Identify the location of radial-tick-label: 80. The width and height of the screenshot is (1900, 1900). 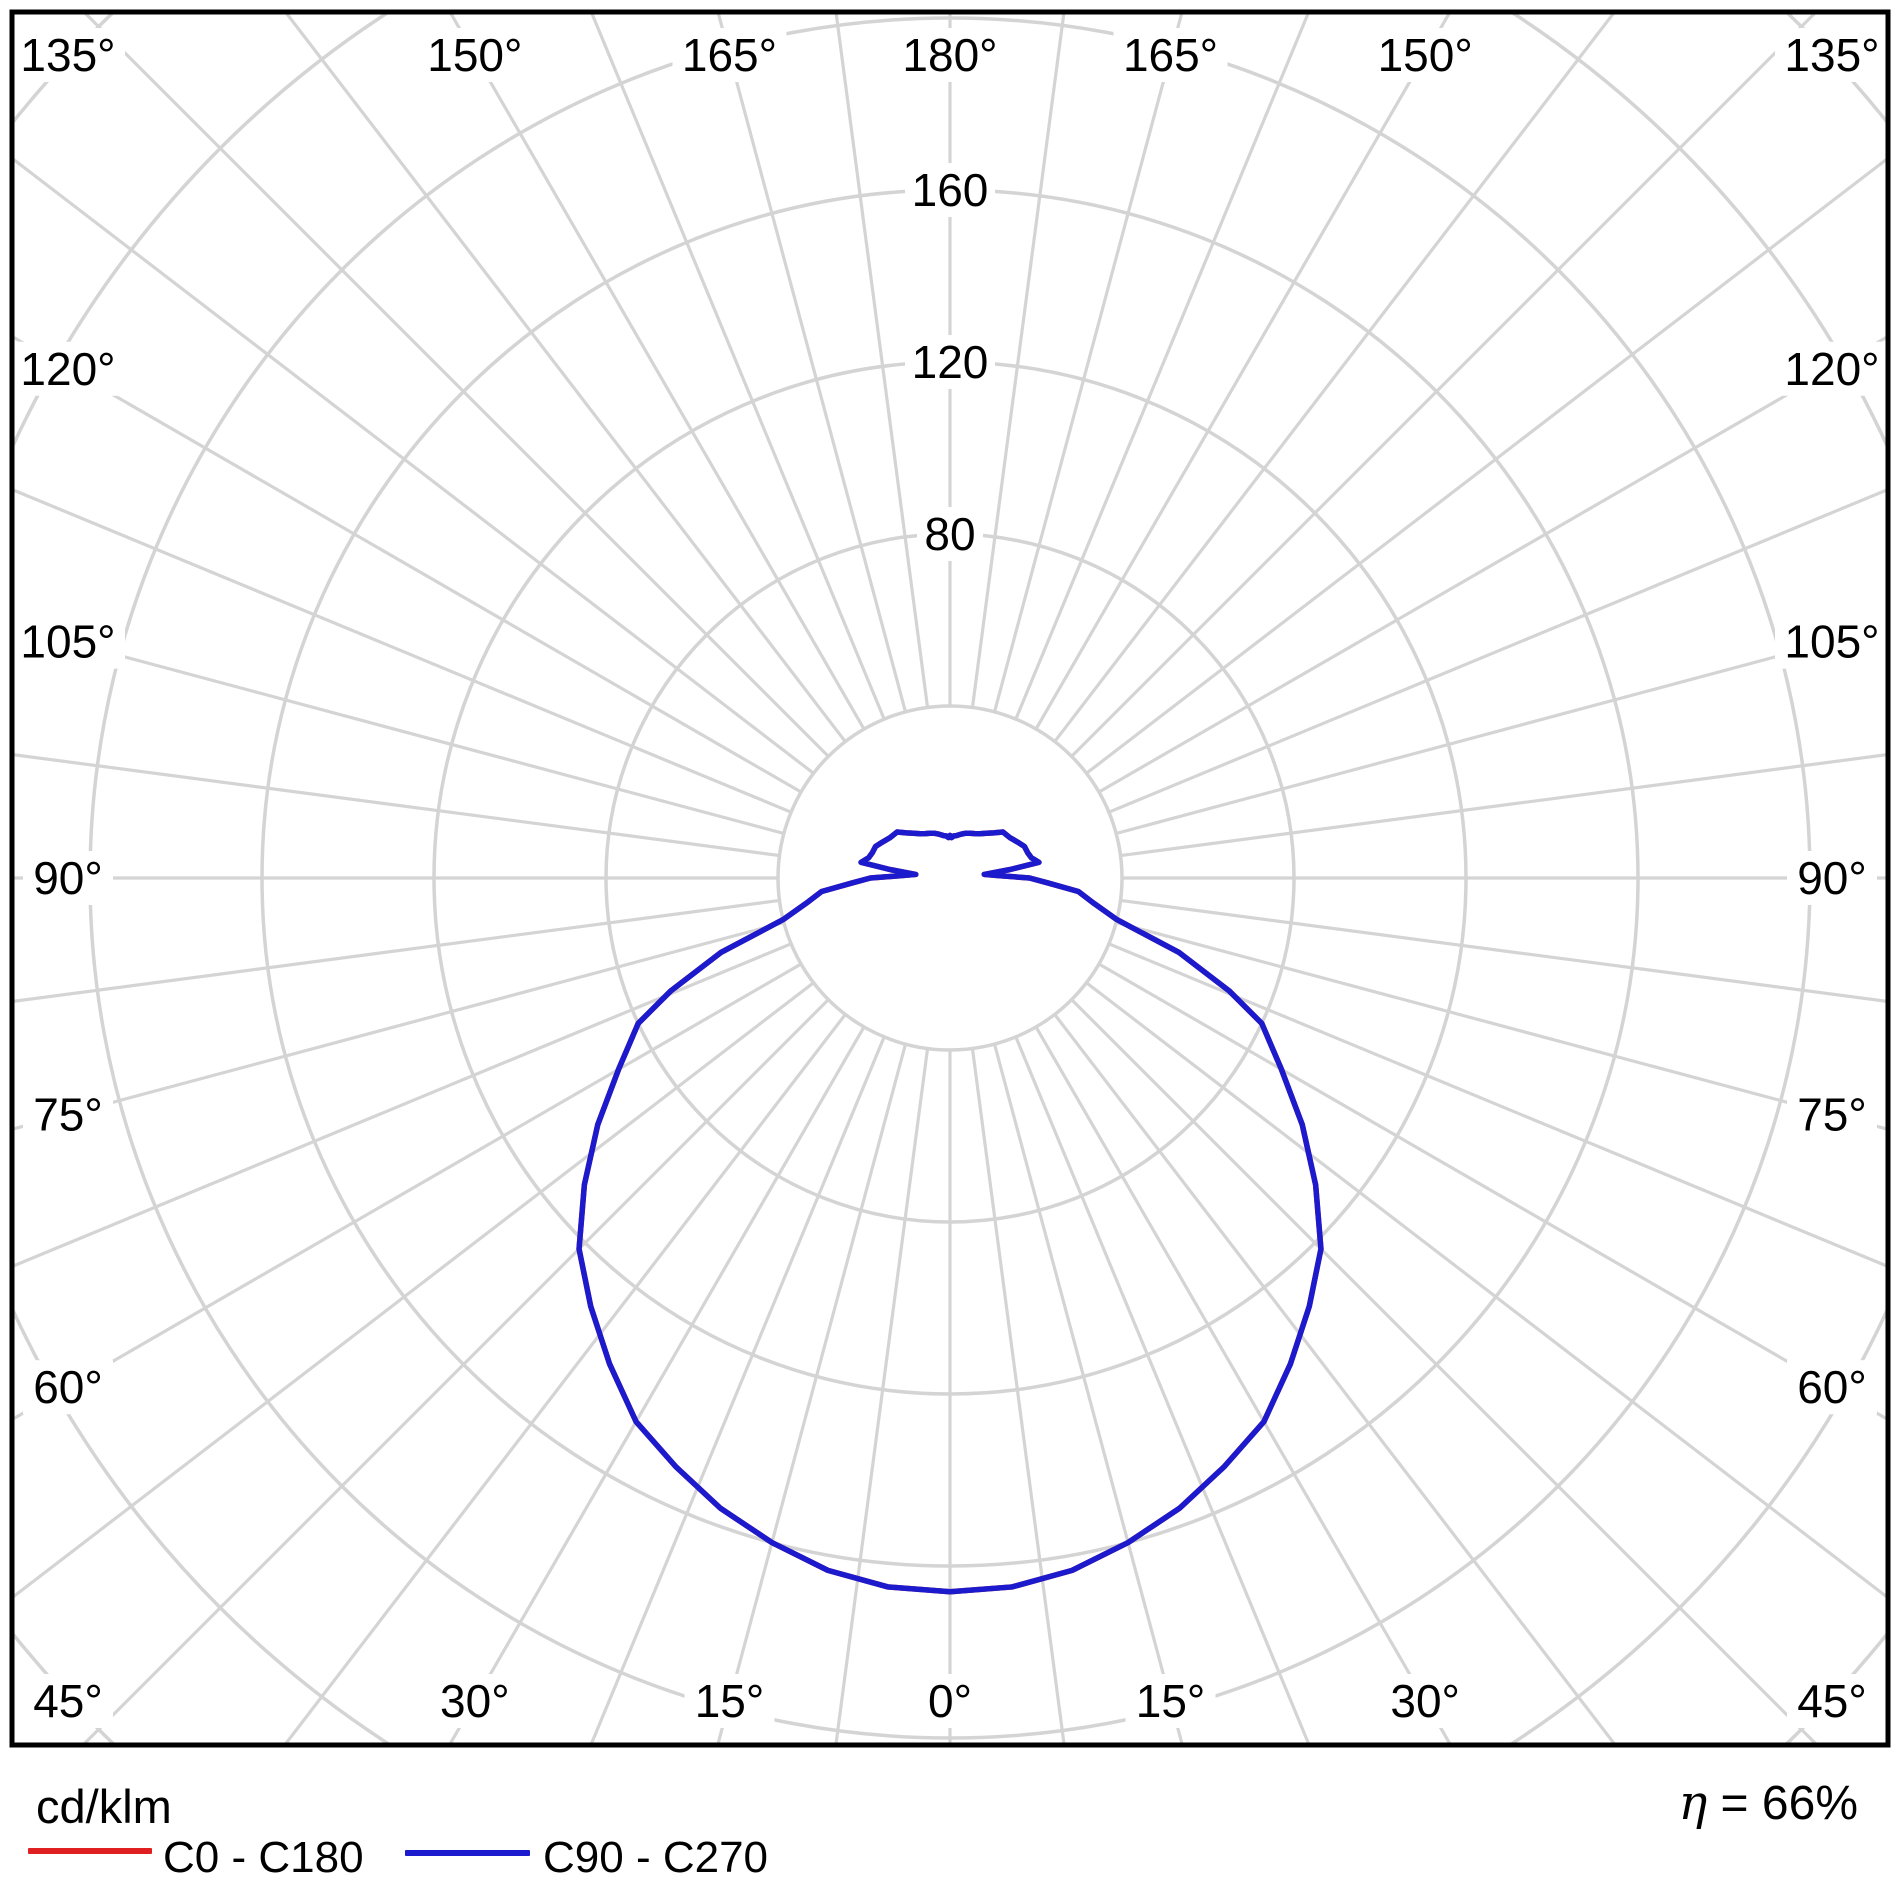
(949, 534).